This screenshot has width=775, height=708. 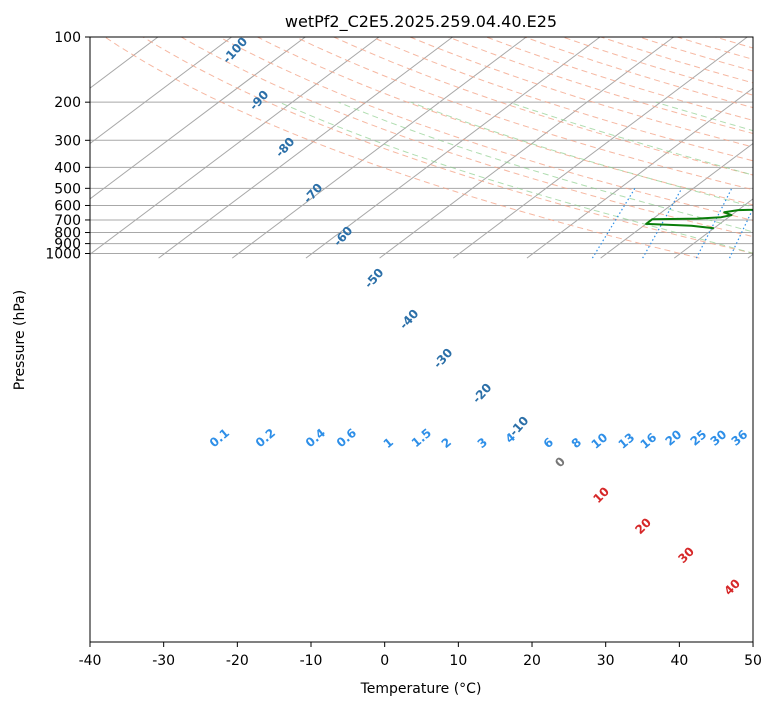 What do you see at coordinates (421, 22) in the screenshot?
I see `chart-title: wetPf2_C2E5.2025.259.04.40.E25` at bounding box center [421, 22].